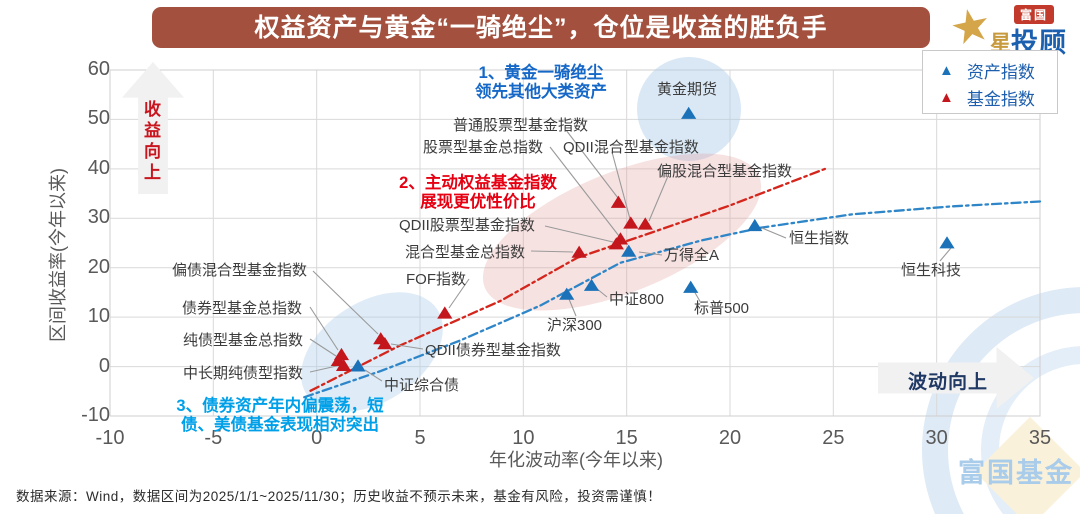 This screenshot has width=1080, height=514. I want to click on page-title: 权益资产与黄金“一骑绝尘”，仓位是收益的胜负手, so click(541, 27).